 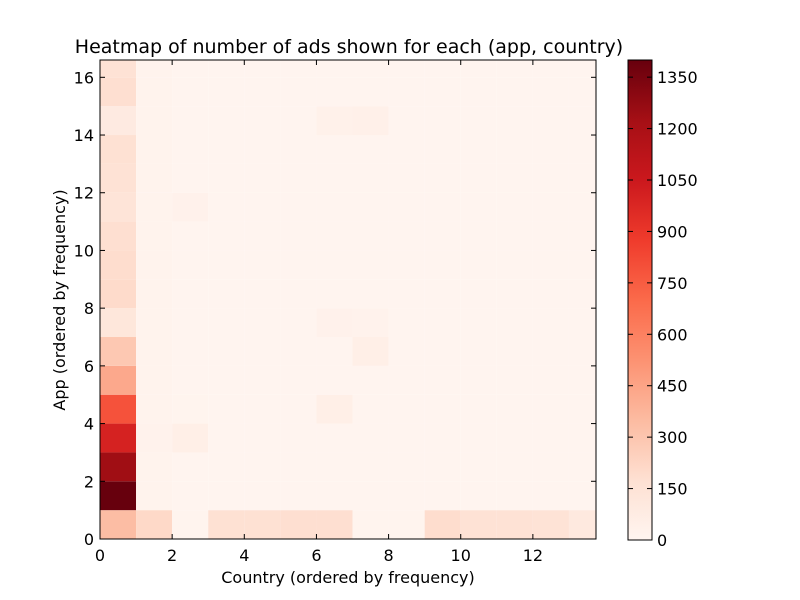 What do you see at coordinates (672, 334) in the screenshot?
I see `colorbar-tick-label: 600` at bounding box center [672, 334].